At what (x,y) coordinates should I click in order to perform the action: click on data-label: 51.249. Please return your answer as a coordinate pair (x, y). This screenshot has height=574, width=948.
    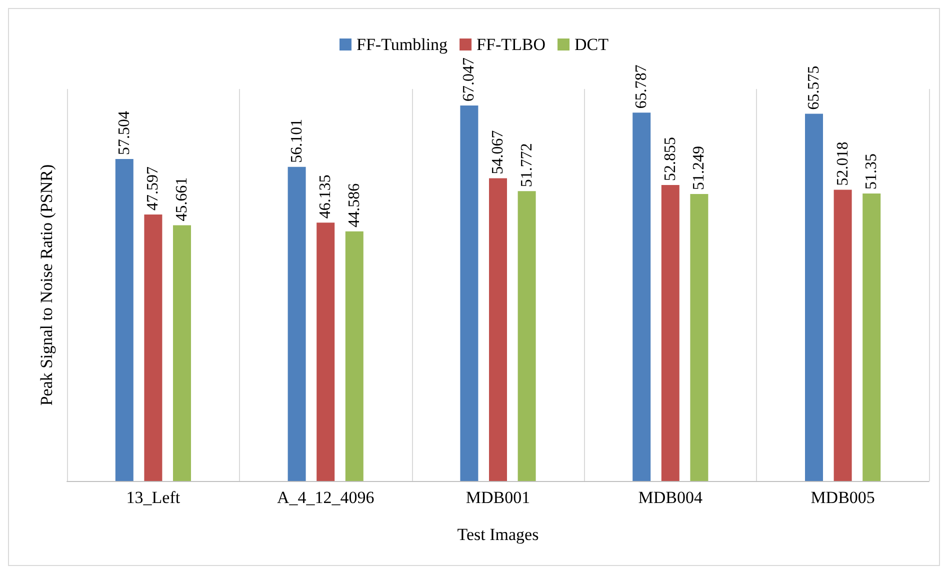
    Looking at the image, I should click on (699, 168).